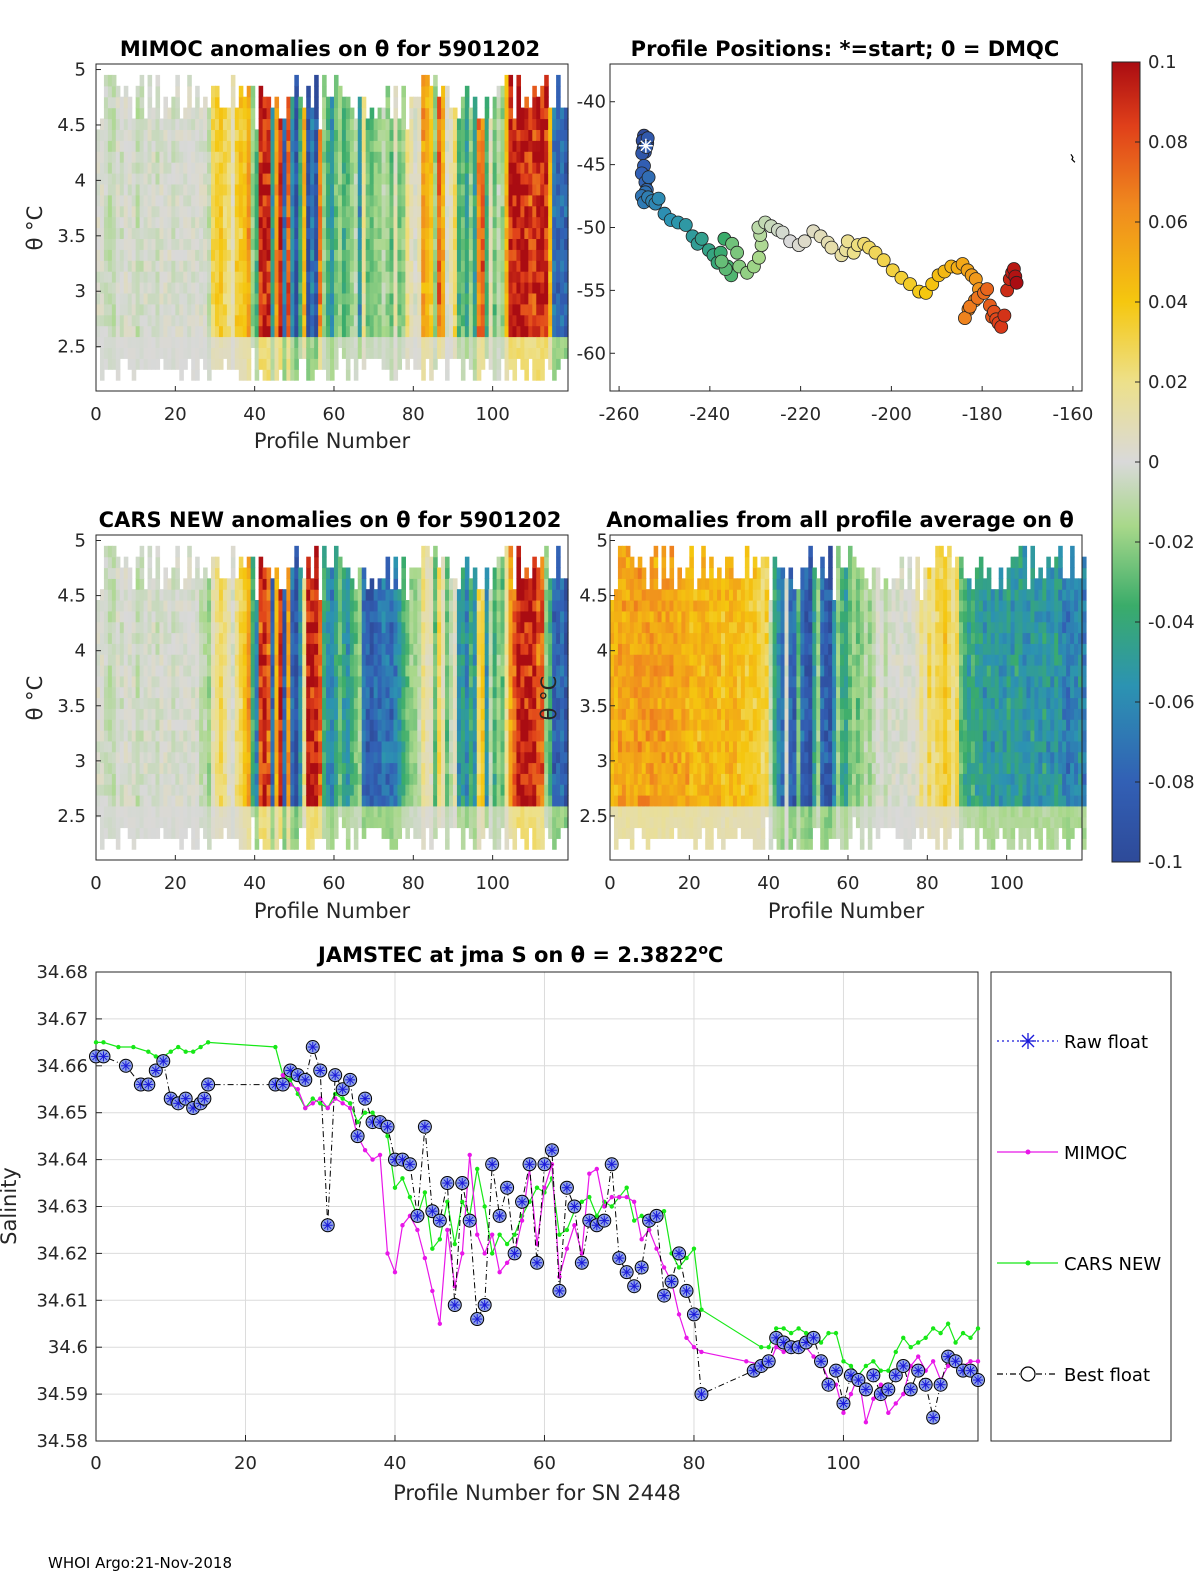 This screenshot has width=1200, height=1575. What do you see at coordinates (80, 70) in the screenshot?
I see `y-tick-label: 5` at bounding box center [80, 70].